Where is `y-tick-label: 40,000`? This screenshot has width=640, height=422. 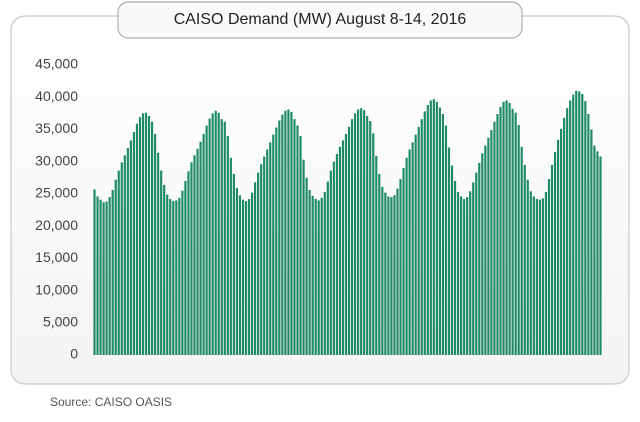
y-tick-label: 40,000 is located at coordinates (56, 96).